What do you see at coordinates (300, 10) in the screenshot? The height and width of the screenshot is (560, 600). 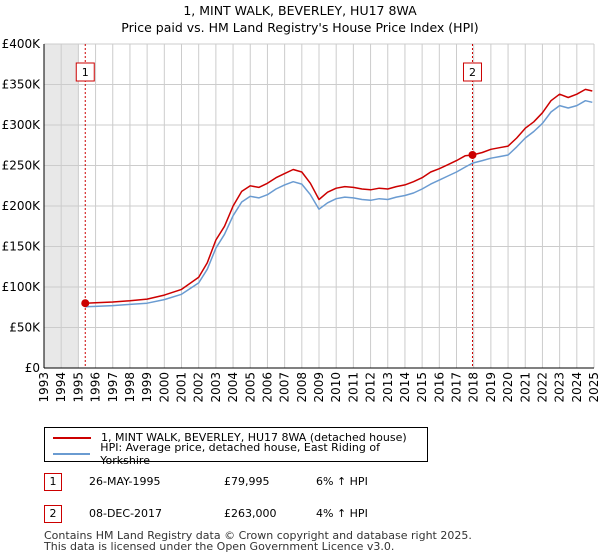 I see `title-line-1: 1, MINT WALK, BEVERLEY, HU17 8WA` at bounding box center [300, 10].